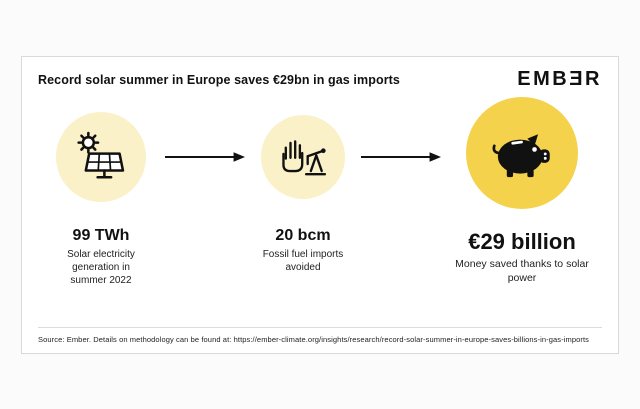  What do you see at coordinates (559, 79) in the screenshot?
I see `ember-logo: EMBƎR` at bounding box center [559, 79].